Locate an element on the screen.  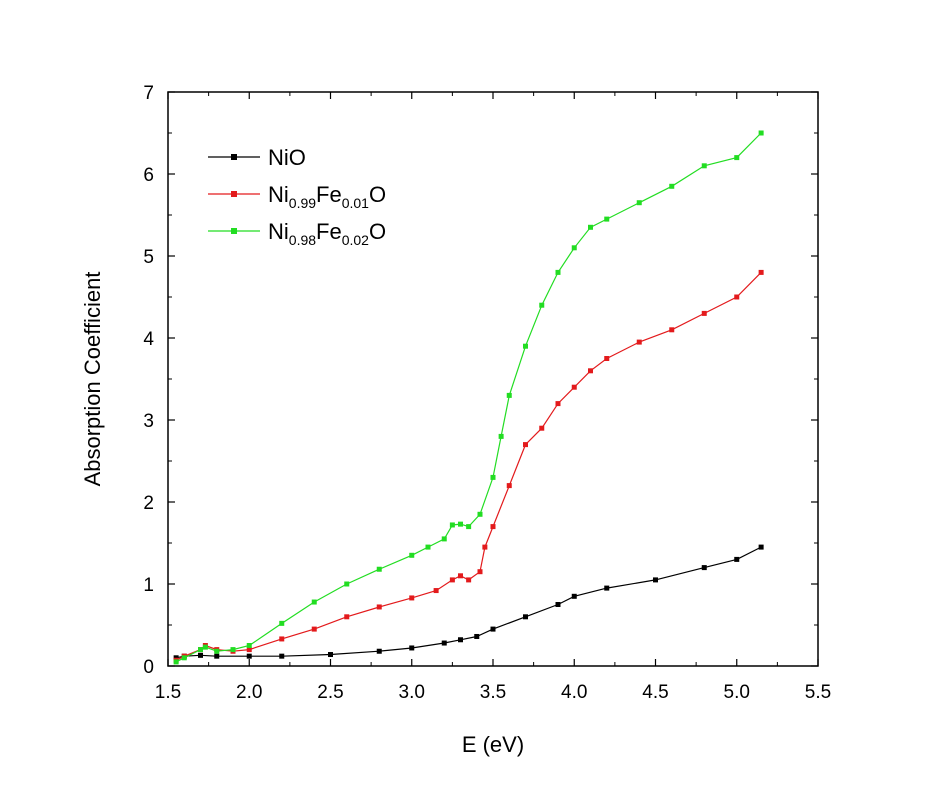
legend-item: NiO is located at coordinates (257, 157).